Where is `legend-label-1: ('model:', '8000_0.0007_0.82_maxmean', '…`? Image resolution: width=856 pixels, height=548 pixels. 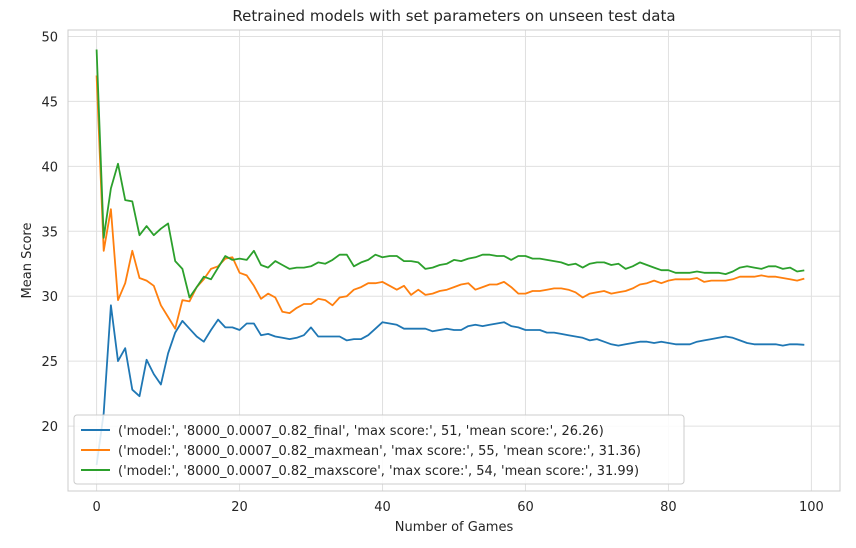 legend-label-1: ('model:', '8000_0.0007_0.82_maxmean', '… is located at coordinates (379, 451).